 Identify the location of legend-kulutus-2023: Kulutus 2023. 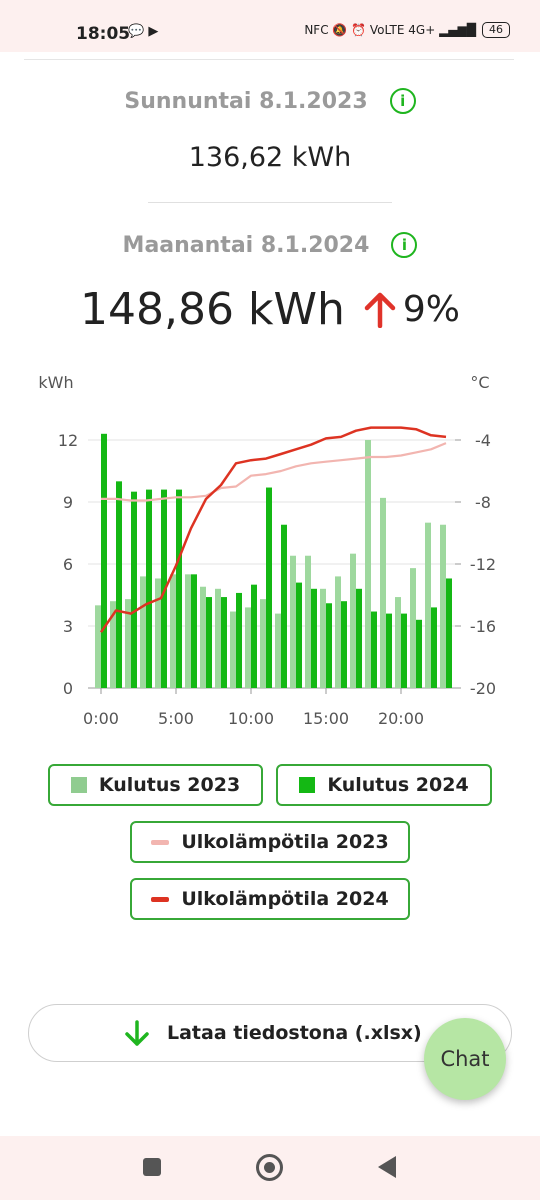
(155, 785).